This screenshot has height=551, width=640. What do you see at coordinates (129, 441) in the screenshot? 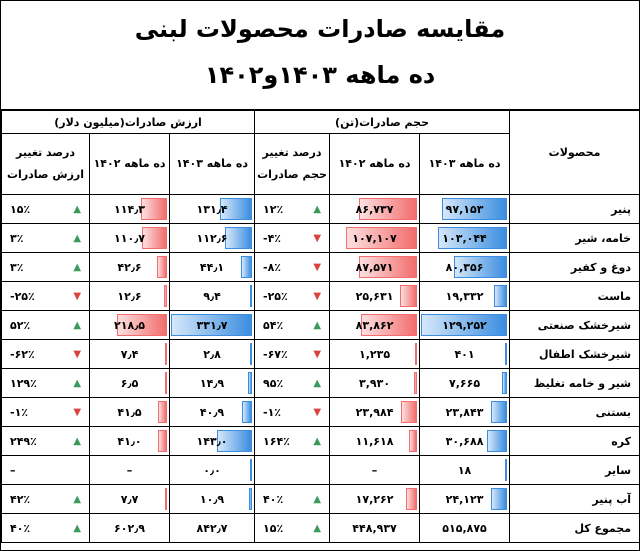
I see `cell-text: ۴۱٫۰` at bounding box center [129, 441].